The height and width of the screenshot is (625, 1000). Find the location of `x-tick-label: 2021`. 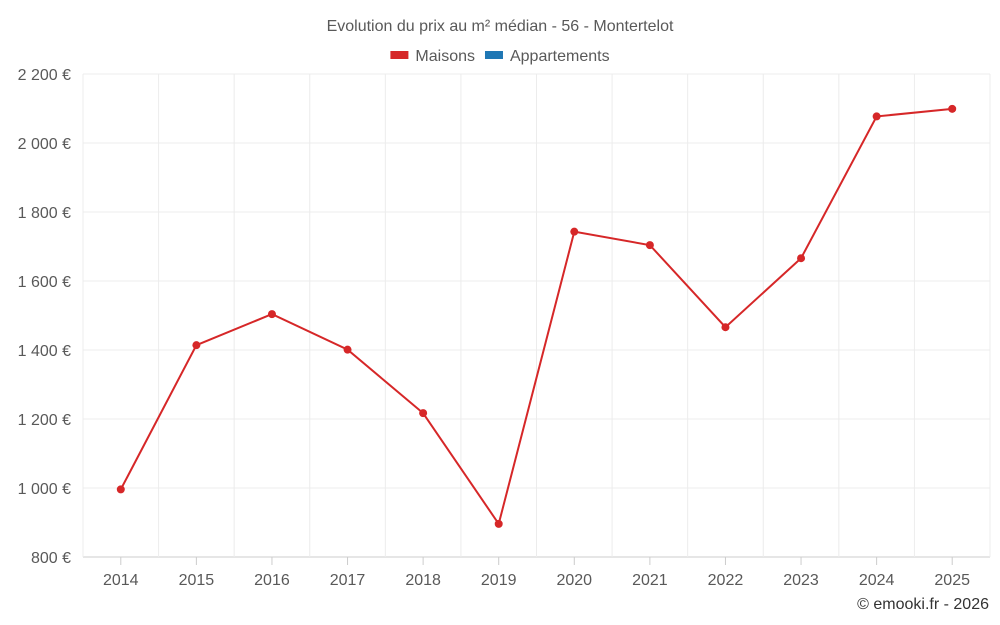

x-tick-label: 2021 is located at coordinates (650, 580).